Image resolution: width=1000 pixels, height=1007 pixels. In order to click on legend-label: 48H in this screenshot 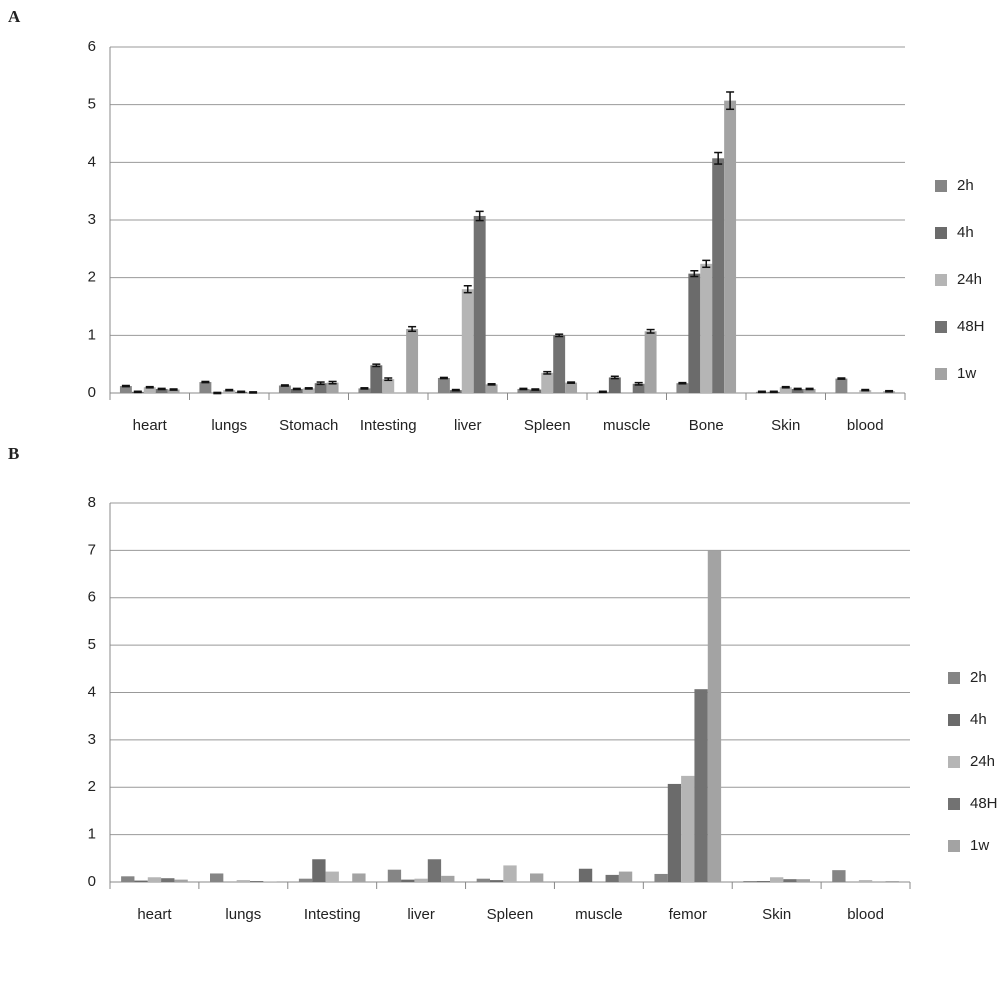, I will do `click(971, 326)`.